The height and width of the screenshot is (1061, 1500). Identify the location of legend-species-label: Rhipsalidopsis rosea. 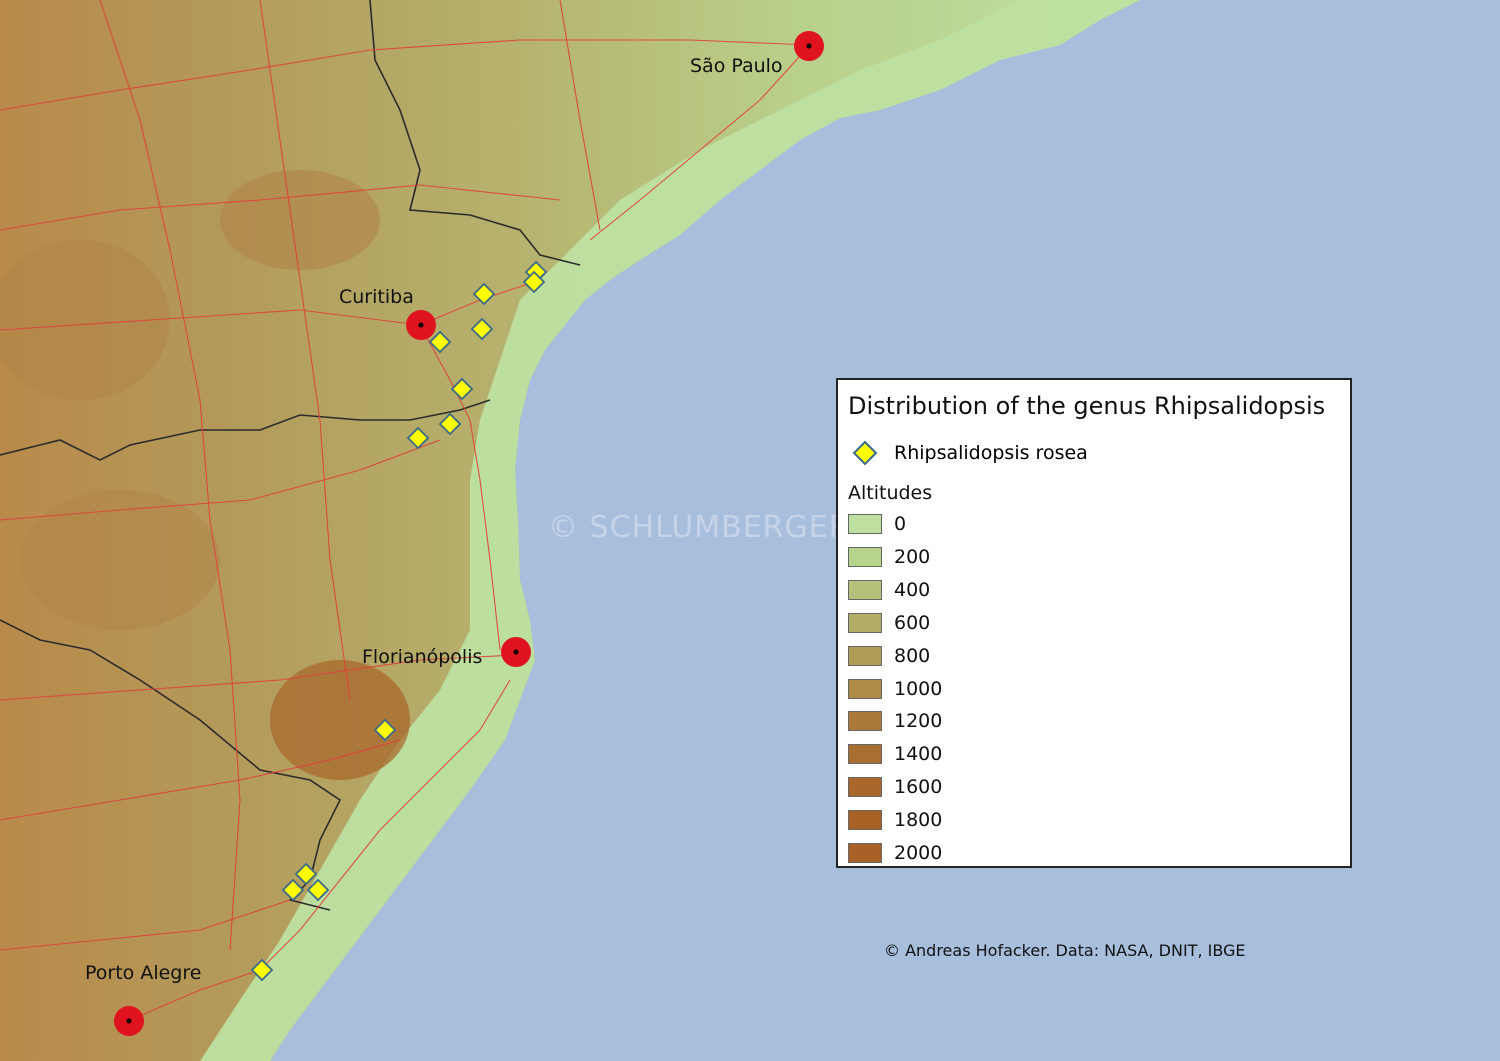
(991, 453).